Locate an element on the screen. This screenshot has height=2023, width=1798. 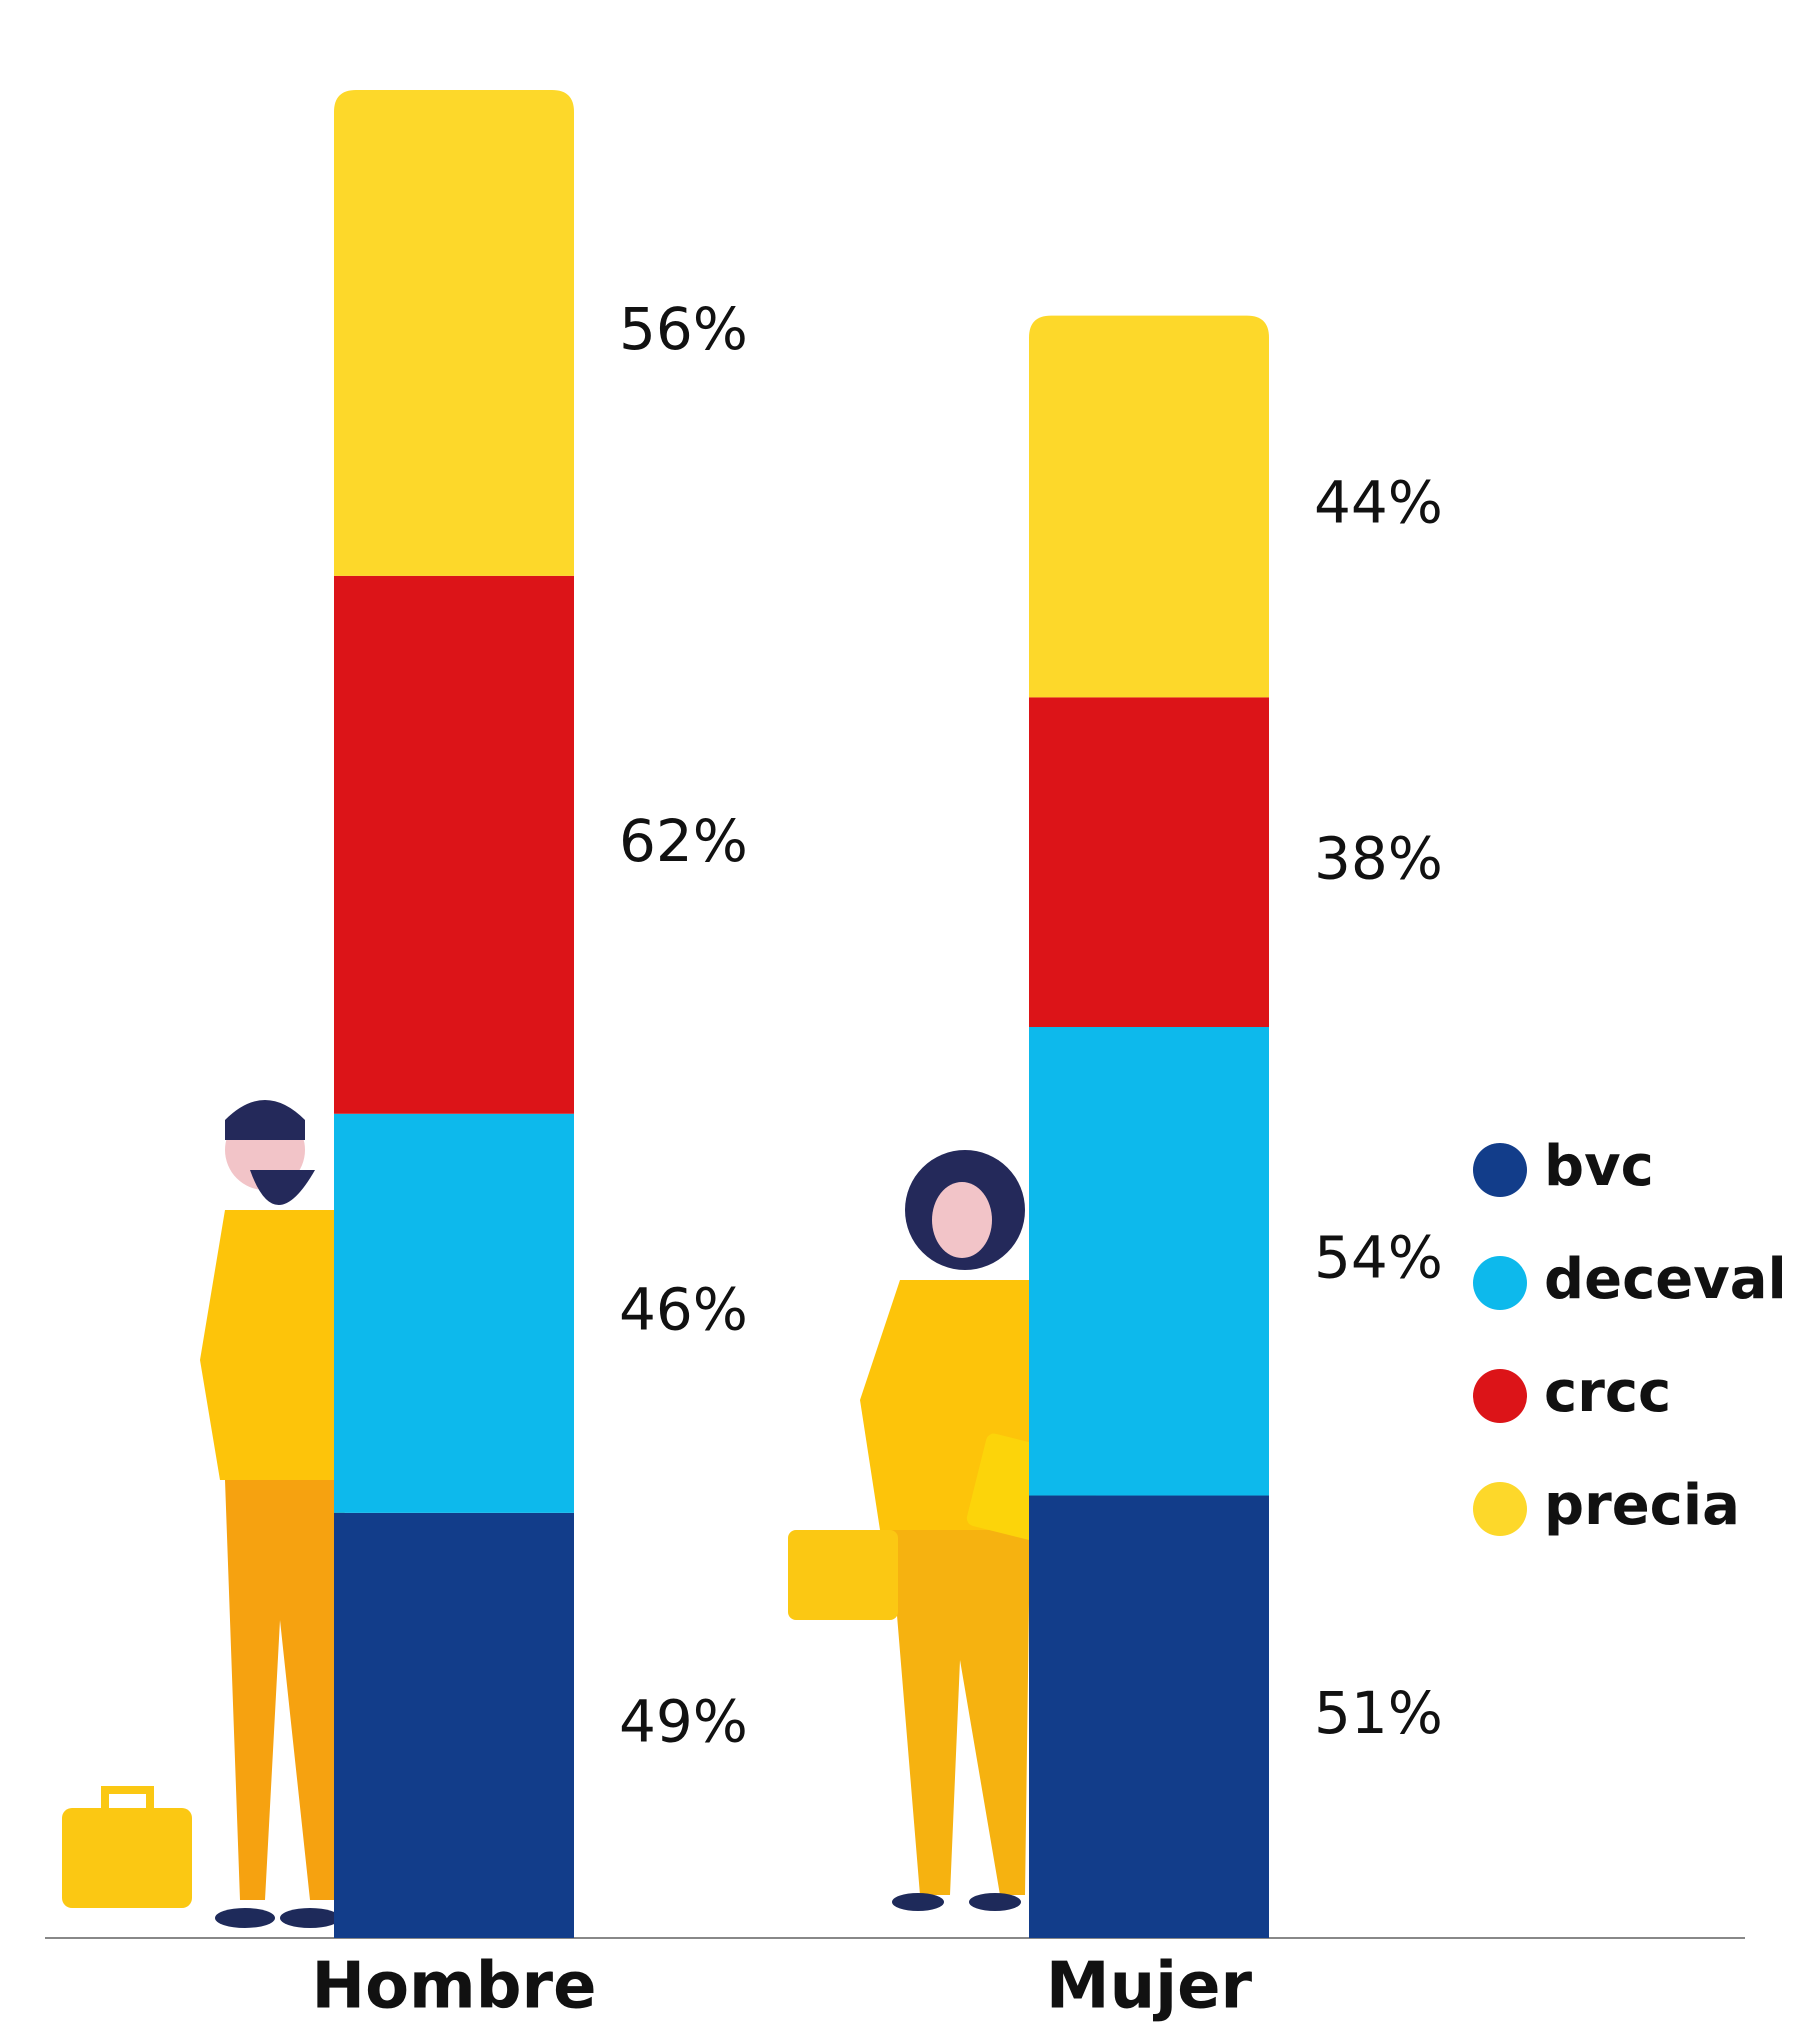
man-beard is located at coordinates (282, 1187).